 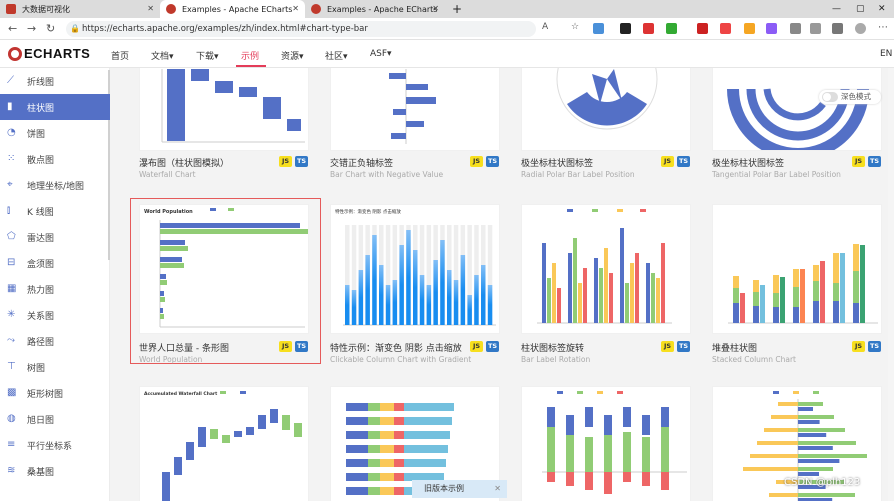 I want to click on back-icon: ←, so click(x=13, y=28).